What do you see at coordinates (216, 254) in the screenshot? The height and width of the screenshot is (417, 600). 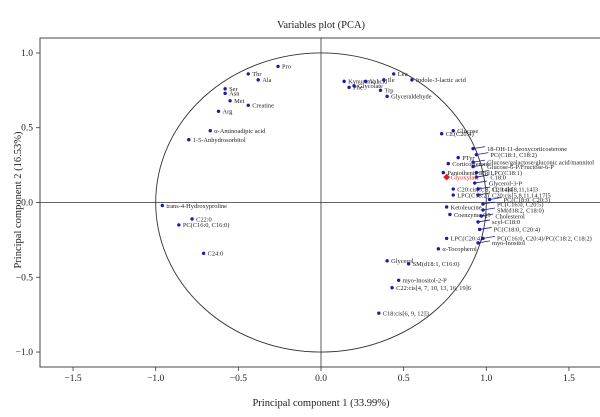 I see `point-label: C24:0` at bounding box center [216, 254].